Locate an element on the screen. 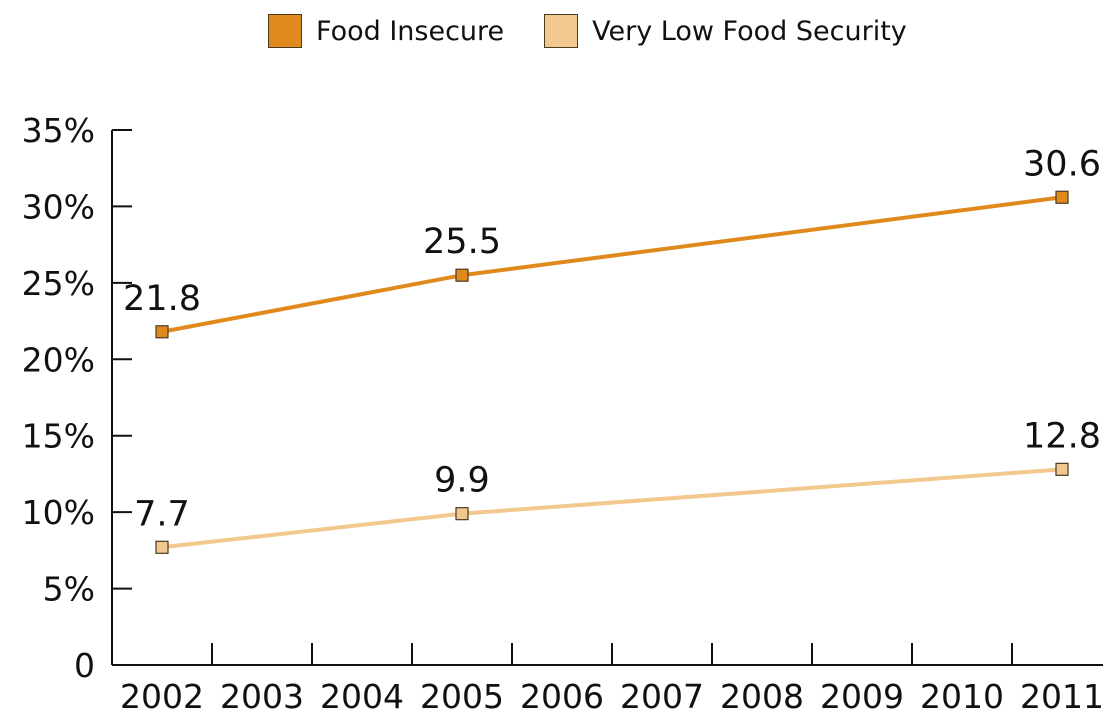 This screenshot has height=722, width=1103. legend: Food Insecure Very Low Food Security is located at coordinates (607, 31).